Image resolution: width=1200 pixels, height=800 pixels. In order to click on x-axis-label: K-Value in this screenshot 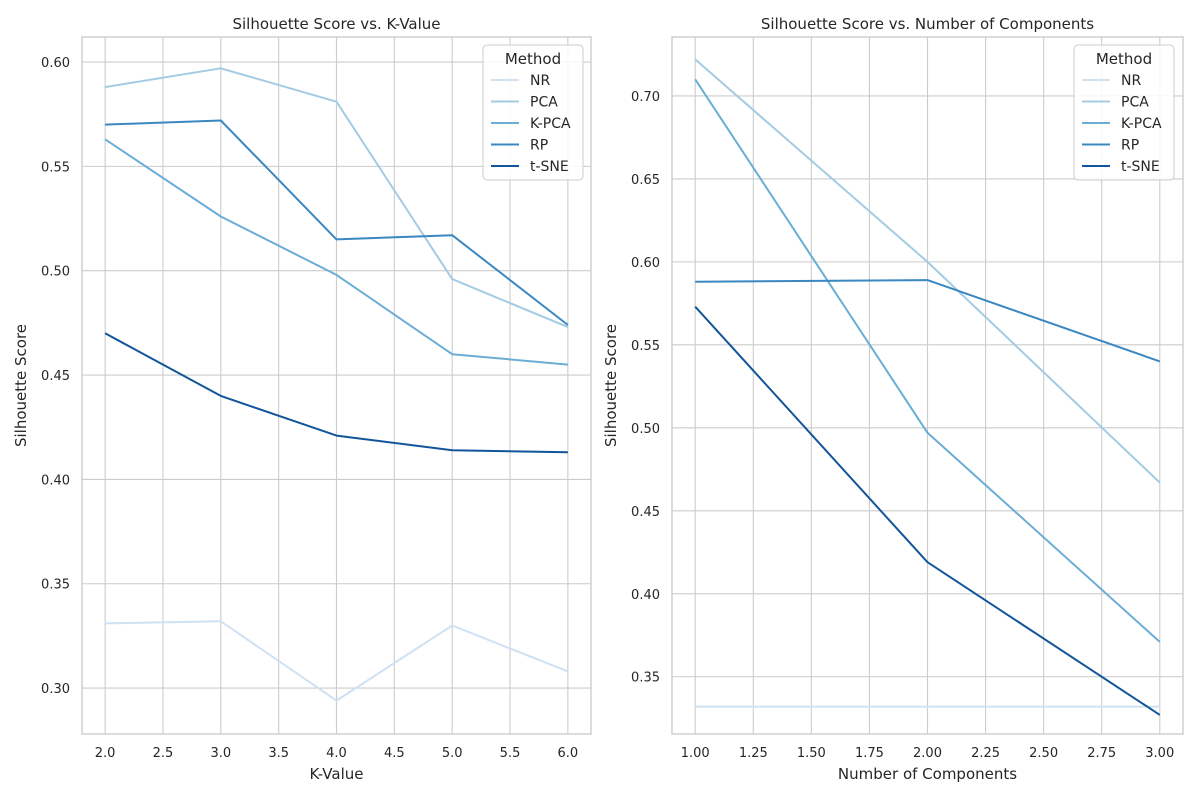, I will do `click(337, 774)`.